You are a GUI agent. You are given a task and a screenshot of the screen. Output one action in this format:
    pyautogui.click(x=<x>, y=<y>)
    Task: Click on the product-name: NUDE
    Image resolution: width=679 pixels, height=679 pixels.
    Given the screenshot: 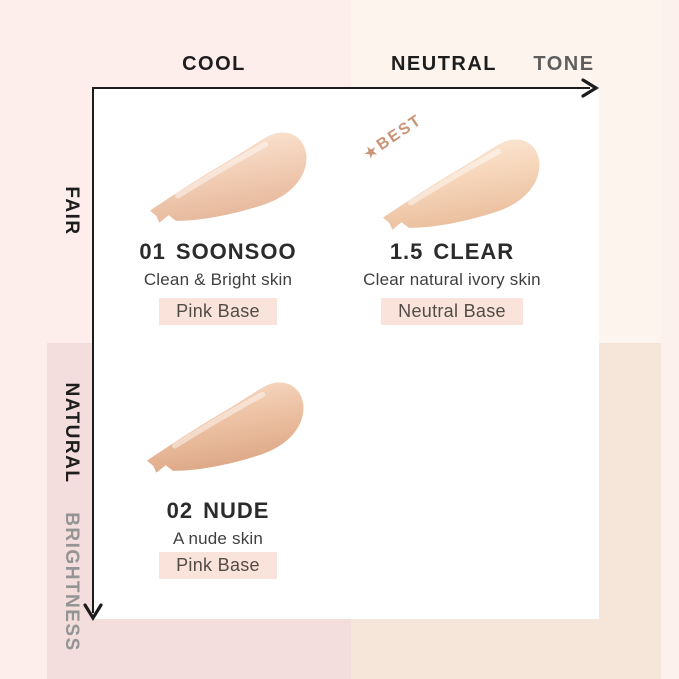 What is the action you would take?
    pyautogui.click(x=236, y=510)
    